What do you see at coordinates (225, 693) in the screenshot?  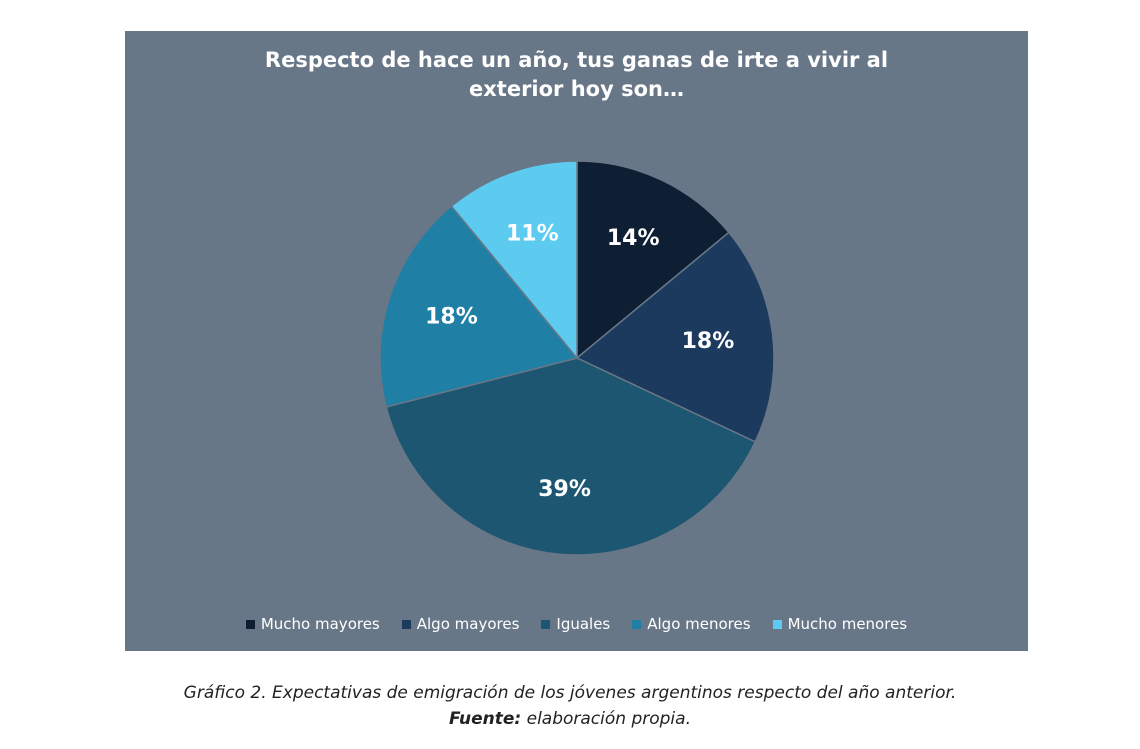 I see `figure-label: Gráfico 2.` at bounding box center [225, 693].